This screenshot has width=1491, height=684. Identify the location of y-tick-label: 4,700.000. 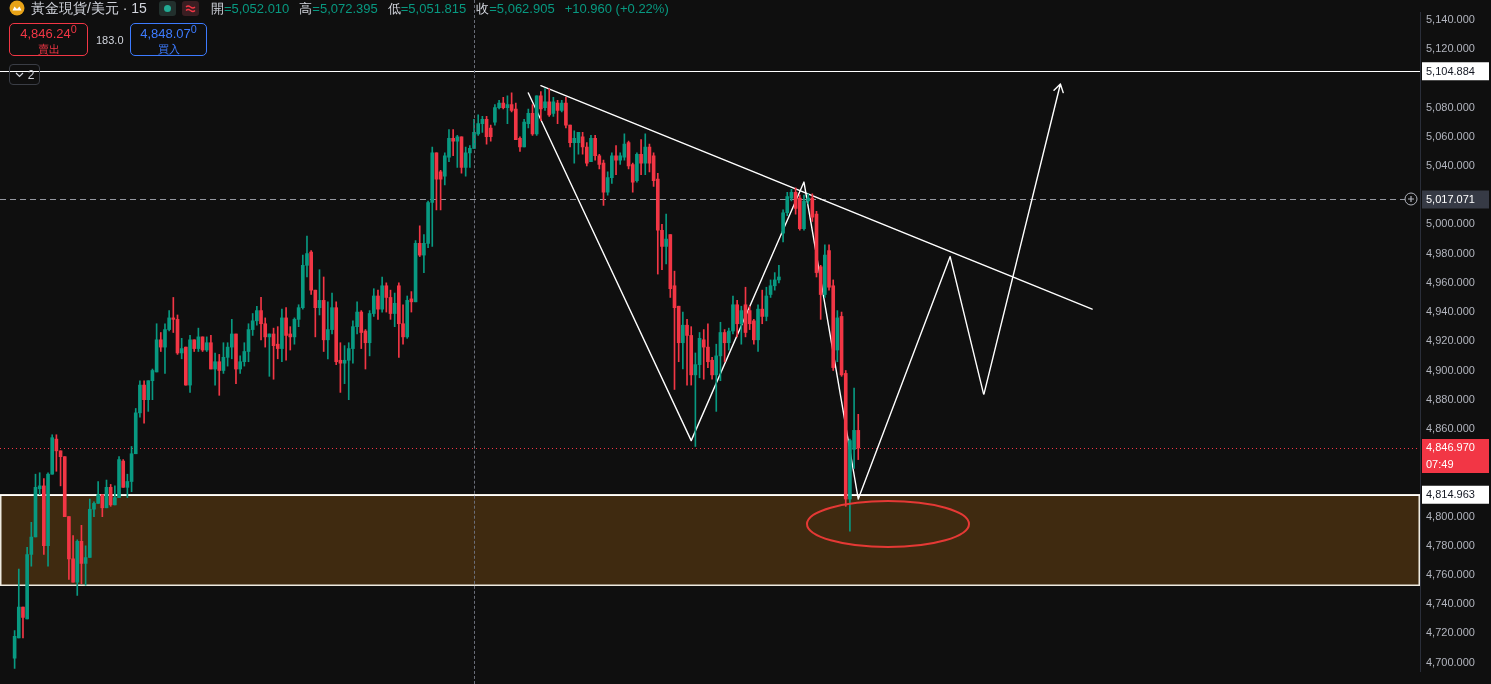
(1450, 661).